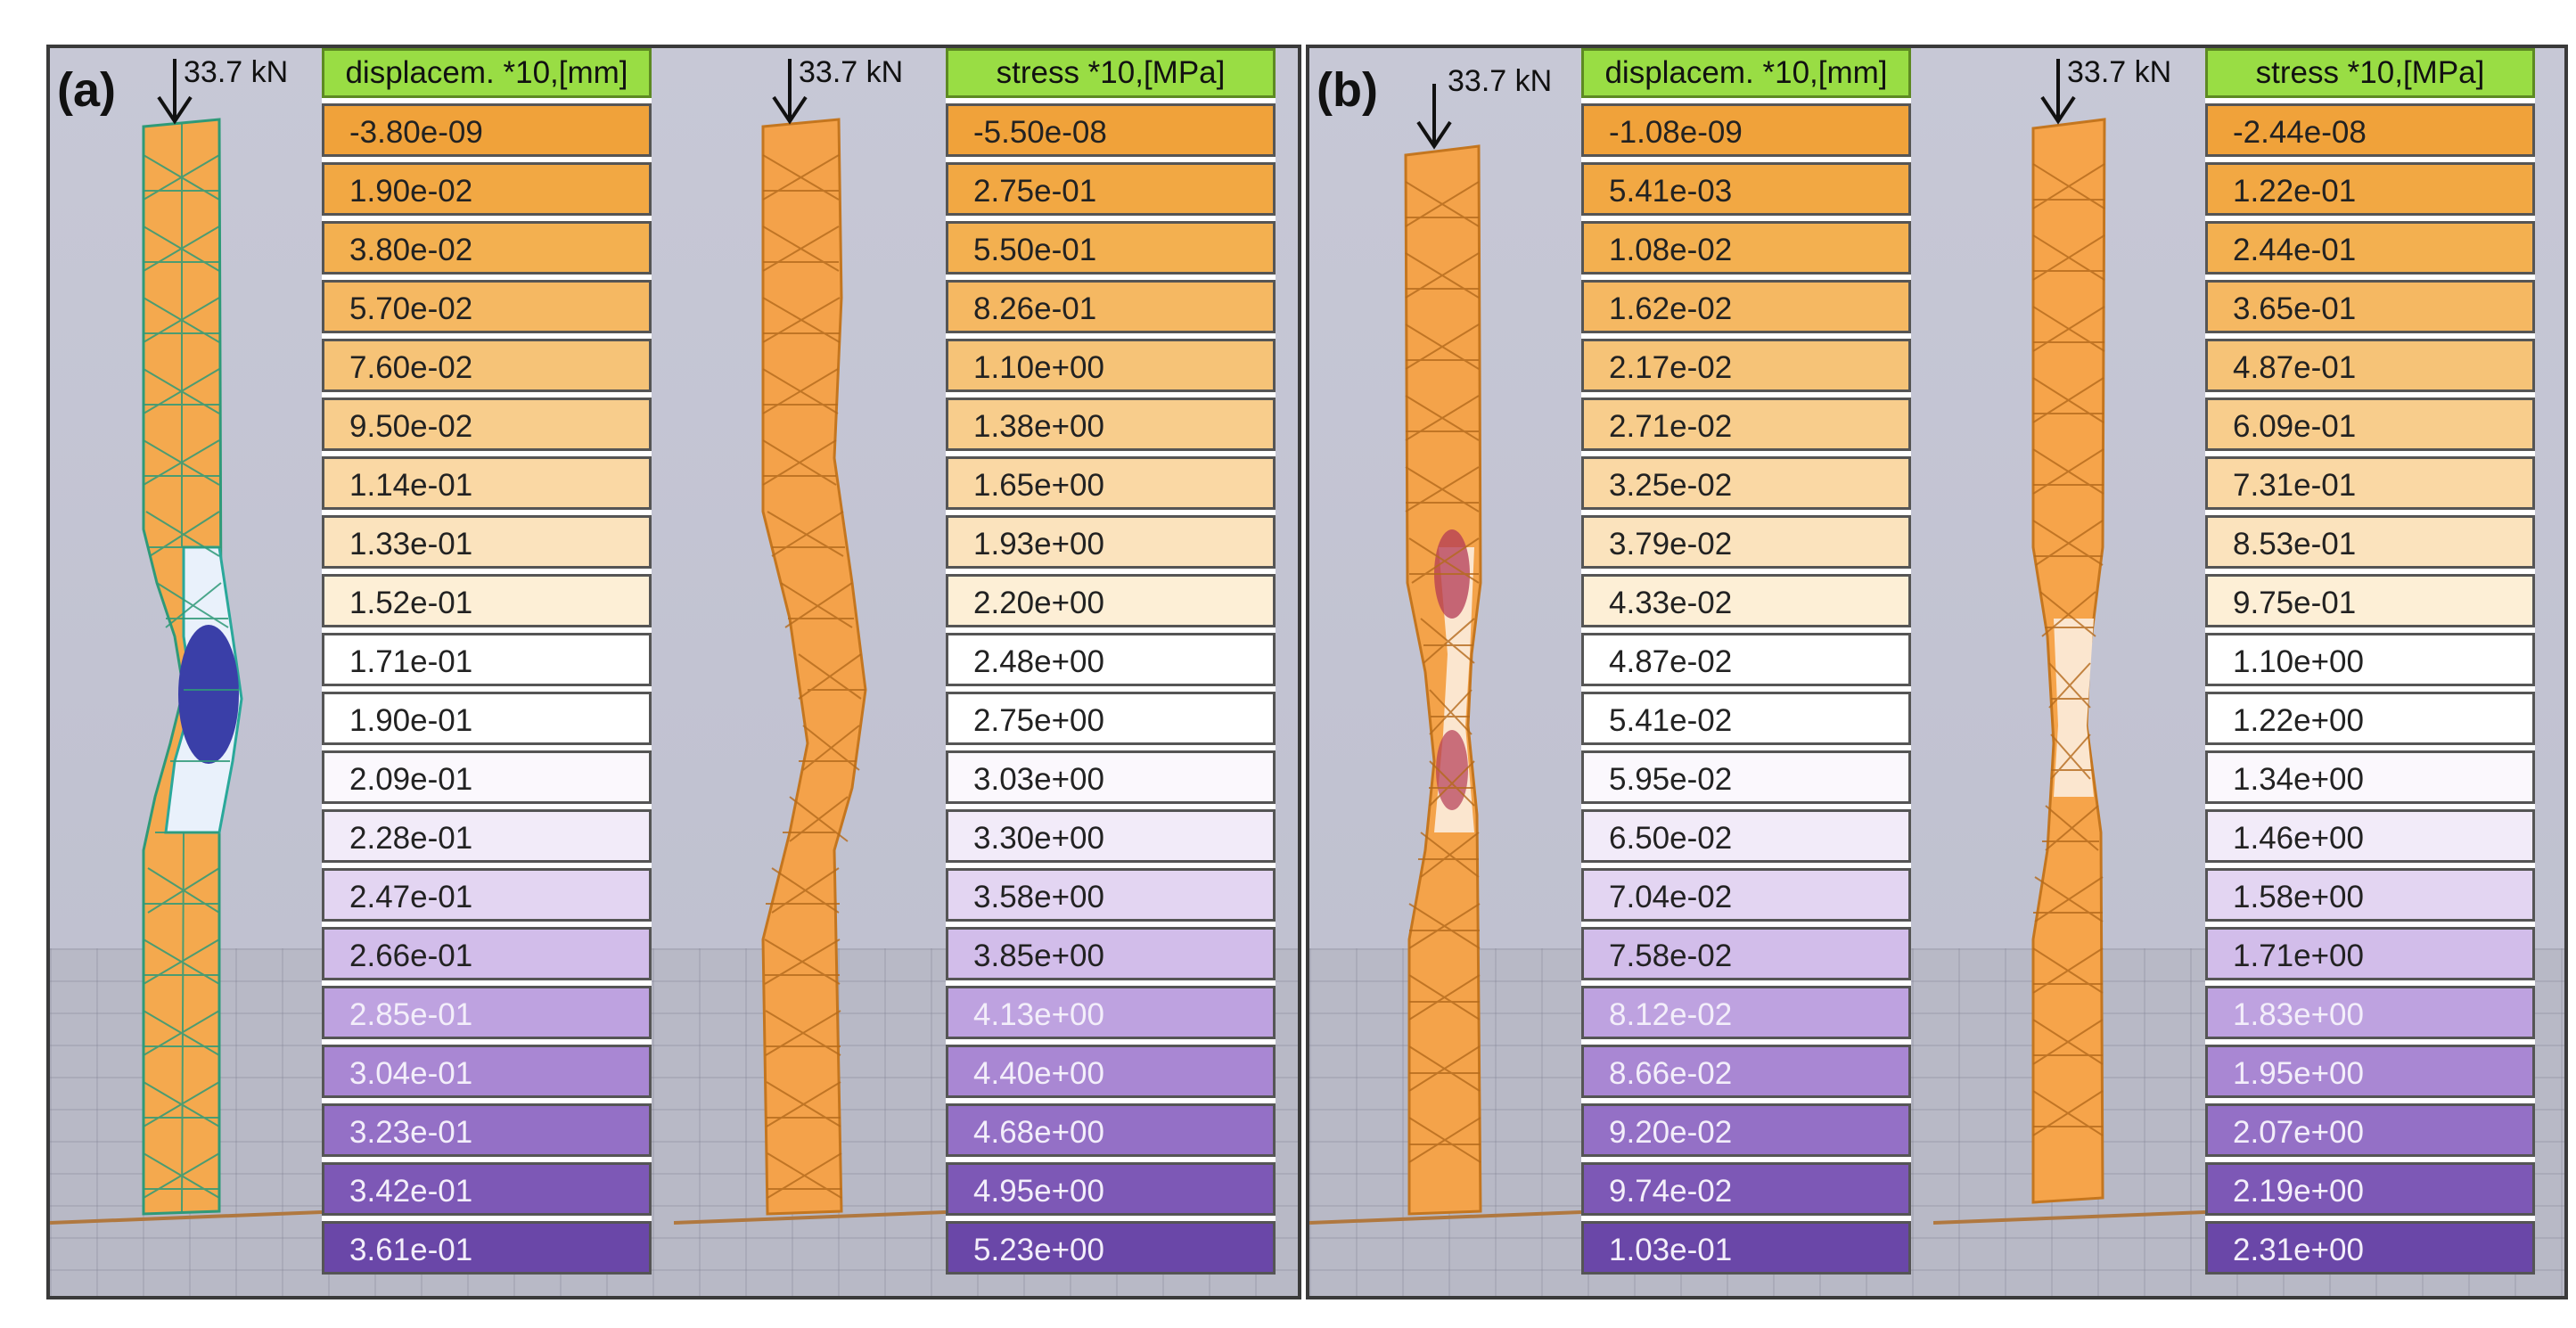 The height and width of the screenshot is (1328, 2576). I want to click on legend-value: 1.90e-02, so click(487, 189).